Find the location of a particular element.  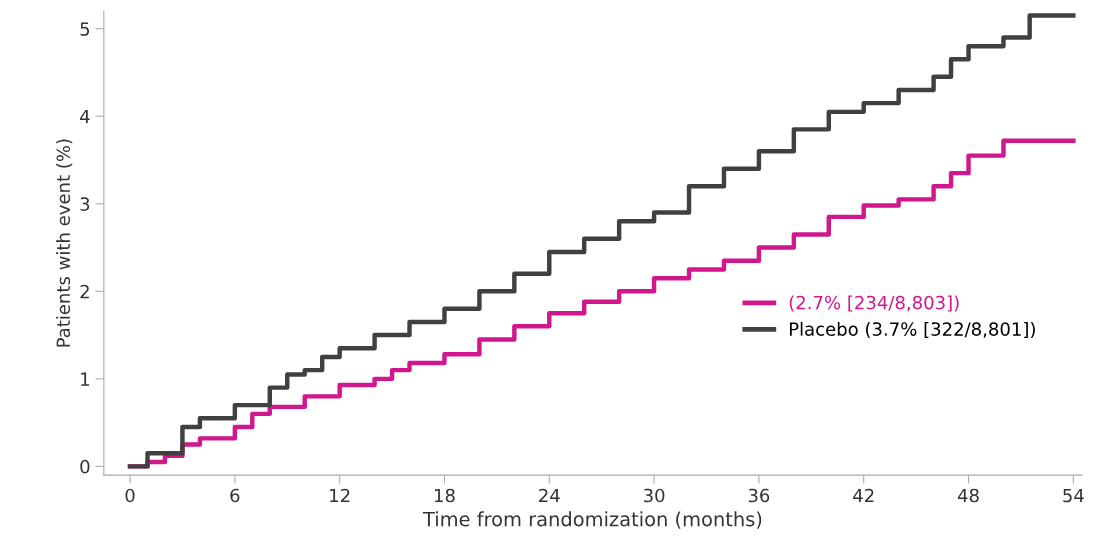

x-tick-label: 48 is located at coordinates (968, 495).